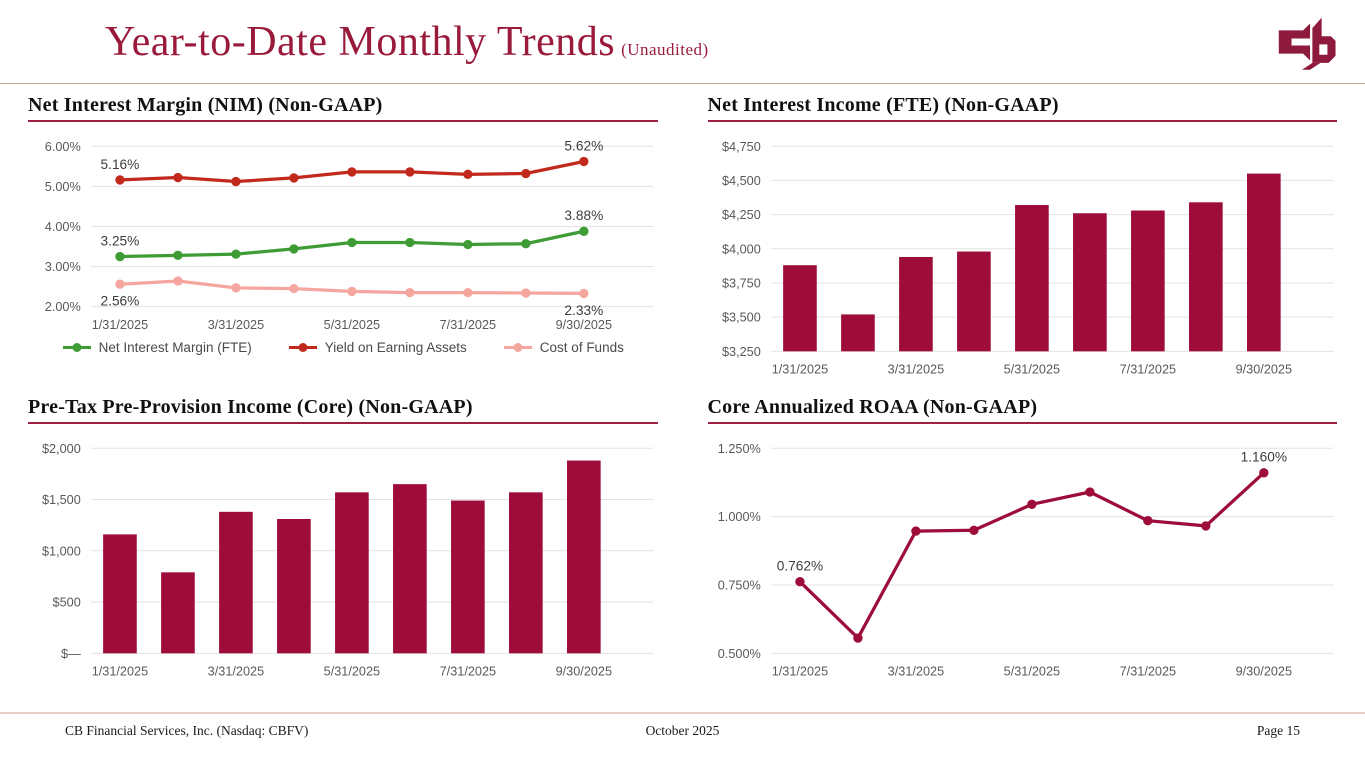  I want to click on data-label: 0.762%, so click(799, 565).